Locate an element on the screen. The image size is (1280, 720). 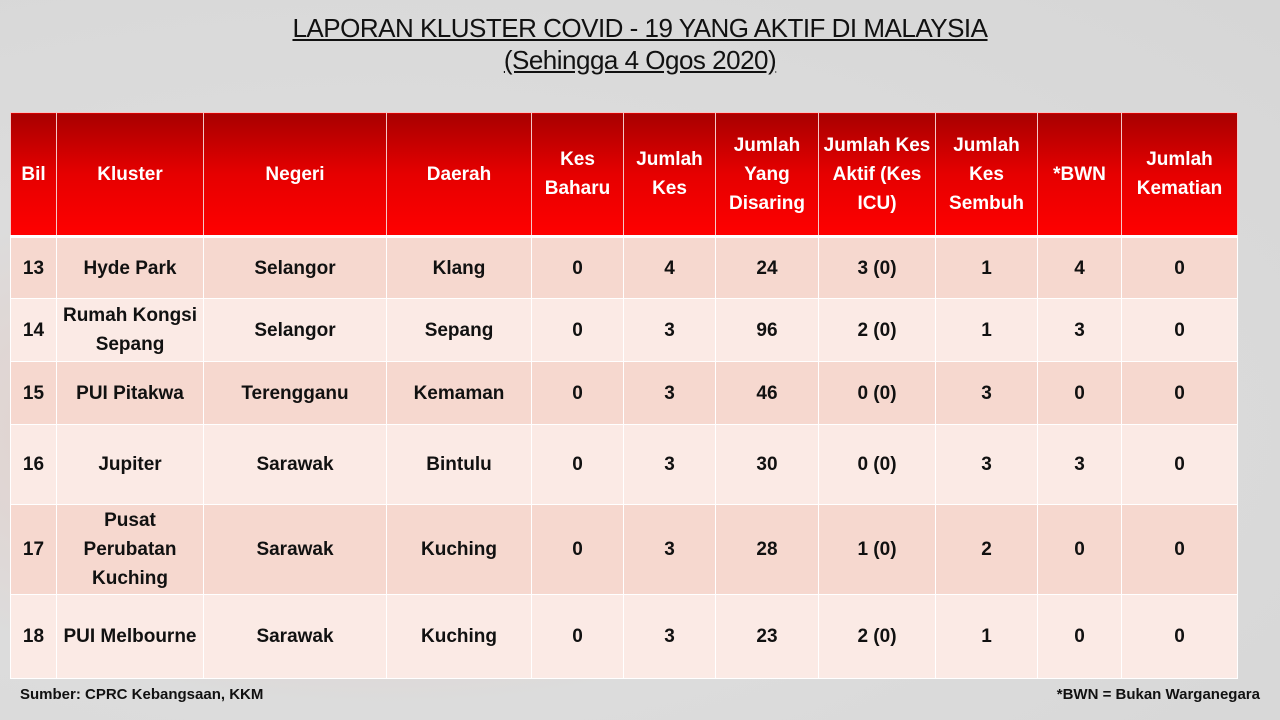
column-header: Jumlah Kes is located at coordinates (669, 175).